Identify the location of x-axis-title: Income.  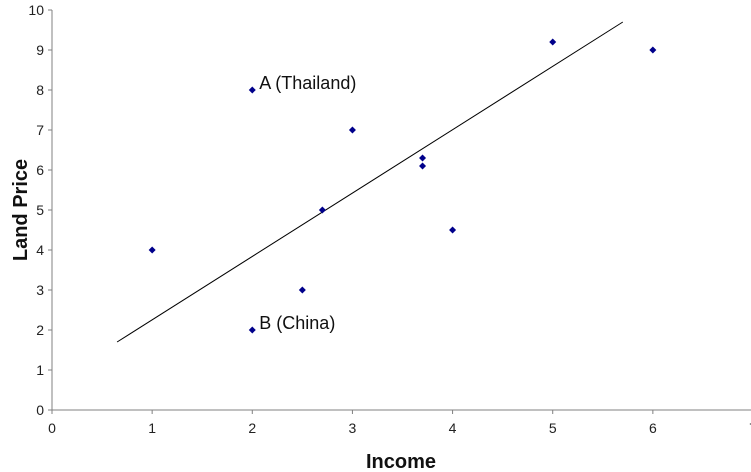
(401, 461).